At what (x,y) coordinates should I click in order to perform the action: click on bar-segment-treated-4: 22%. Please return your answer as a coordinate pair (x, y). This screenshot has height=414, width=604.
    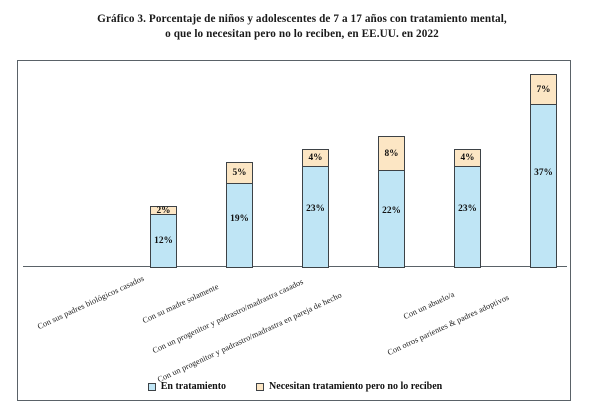
    Looking at the image, I should click on (391, 219).